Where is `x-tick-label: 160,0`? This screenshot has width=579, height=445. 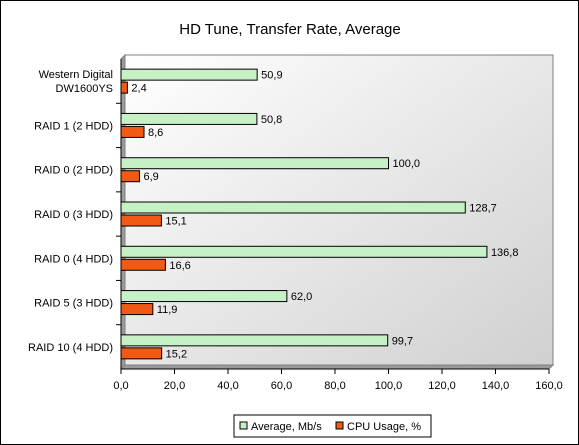 x-tick-label: 160,0 is located at coordinates (549, 386).